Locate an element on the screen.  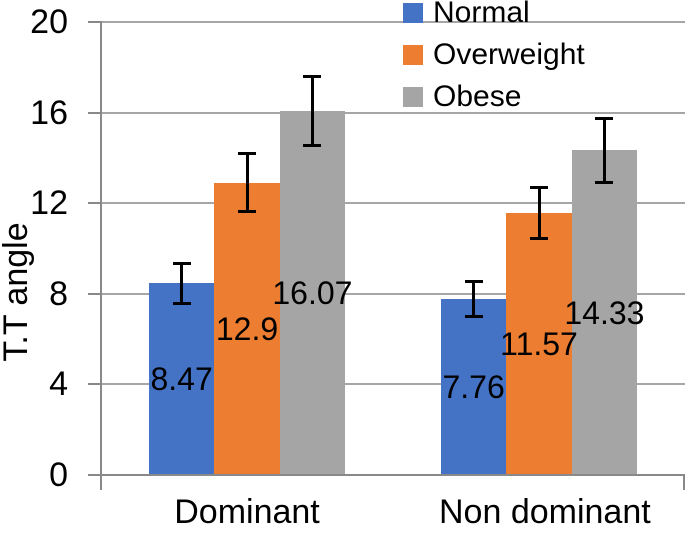
y-tick-label-8: 8 is located at coordinates (58, 293).